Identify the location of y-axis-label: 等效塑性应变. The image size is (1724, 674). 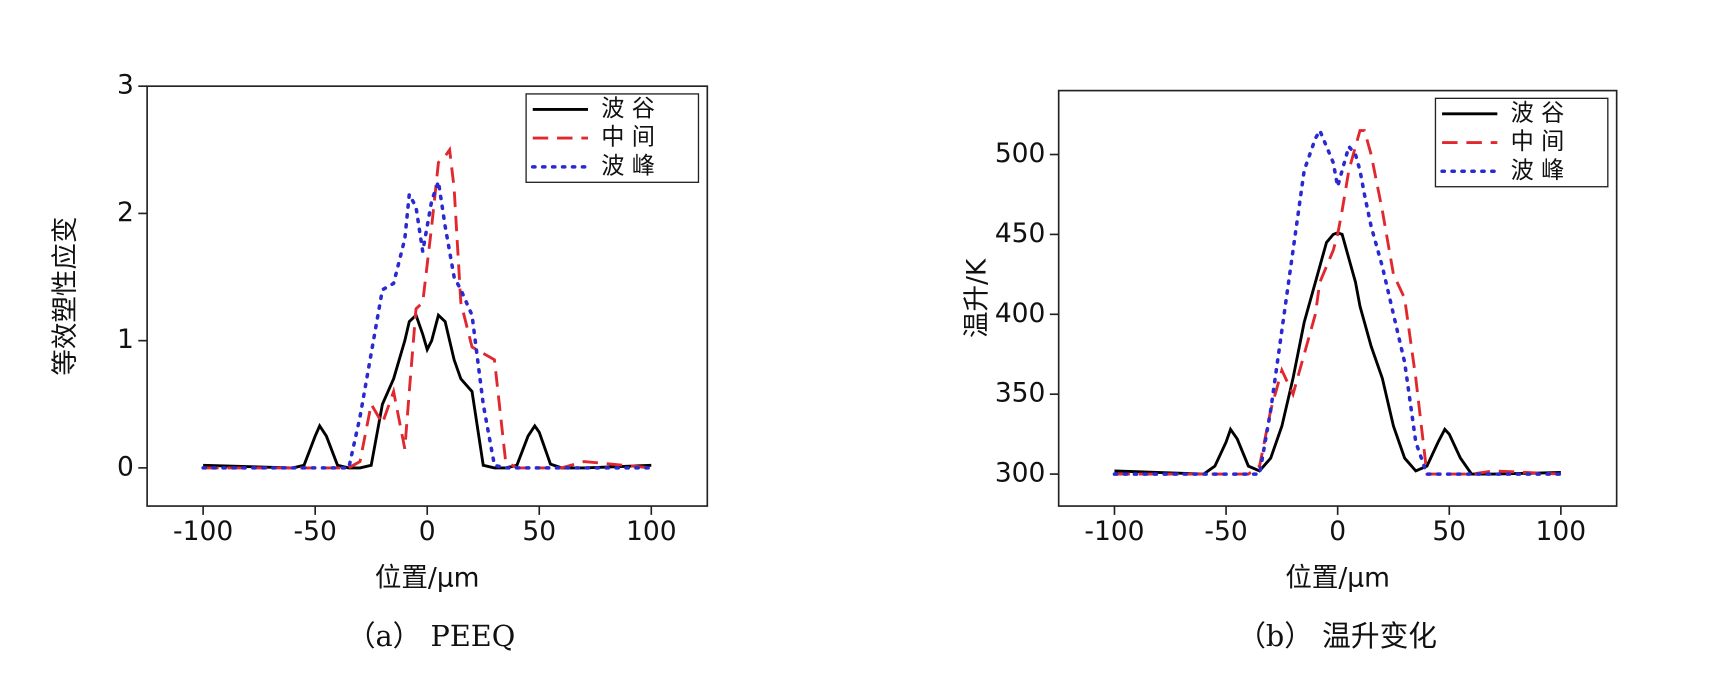
(65, 296).